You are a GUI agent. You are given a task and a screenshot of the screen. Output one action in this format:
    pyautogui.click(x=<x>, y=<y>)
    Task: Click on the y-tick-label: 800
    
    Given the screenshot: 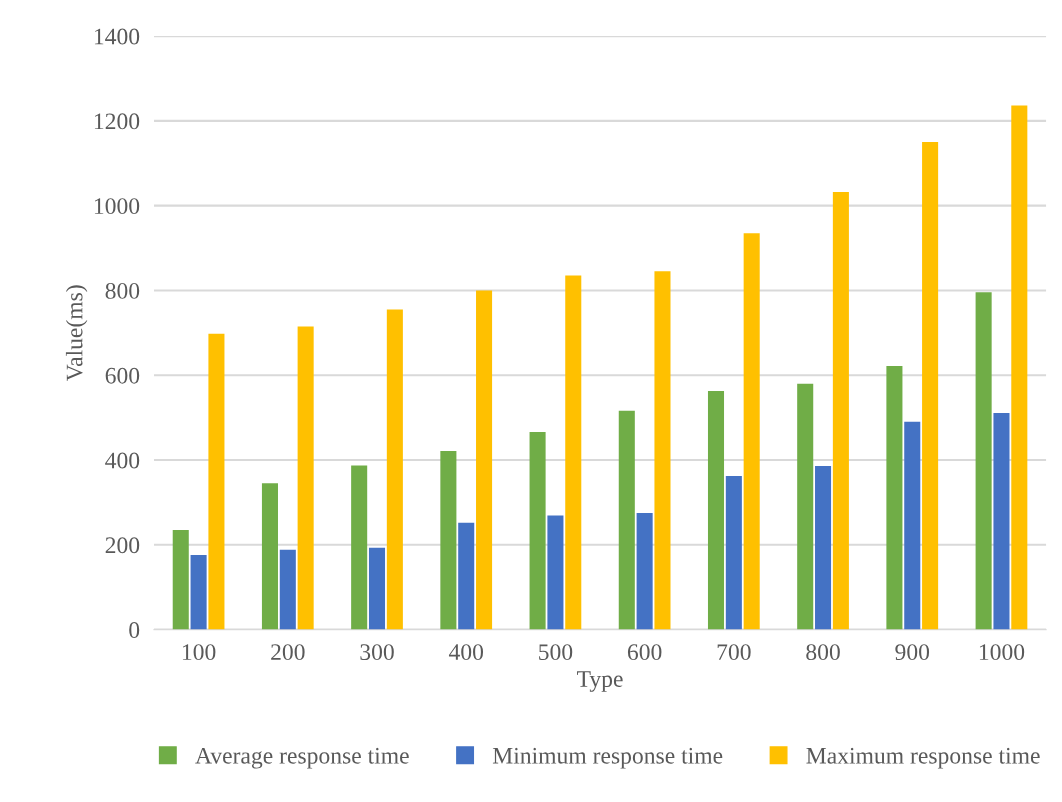 What is the action you would take?
    pyautogui.click(x=122, y=290)
    